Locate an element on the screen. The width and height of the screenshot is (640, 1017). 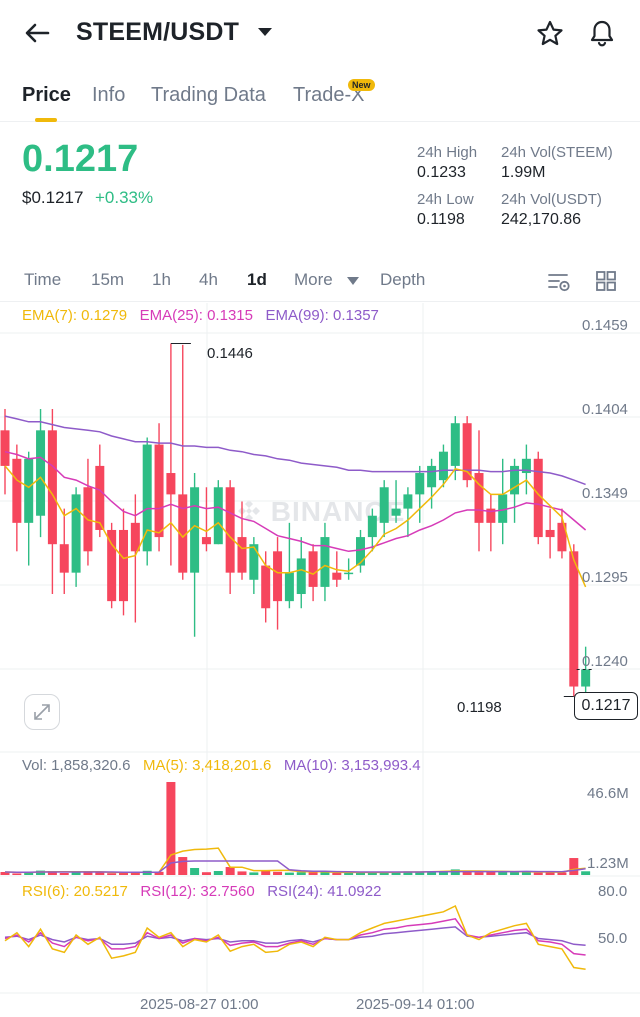
price-axis-label: 0.1459 is located at coordinates (605, 325).